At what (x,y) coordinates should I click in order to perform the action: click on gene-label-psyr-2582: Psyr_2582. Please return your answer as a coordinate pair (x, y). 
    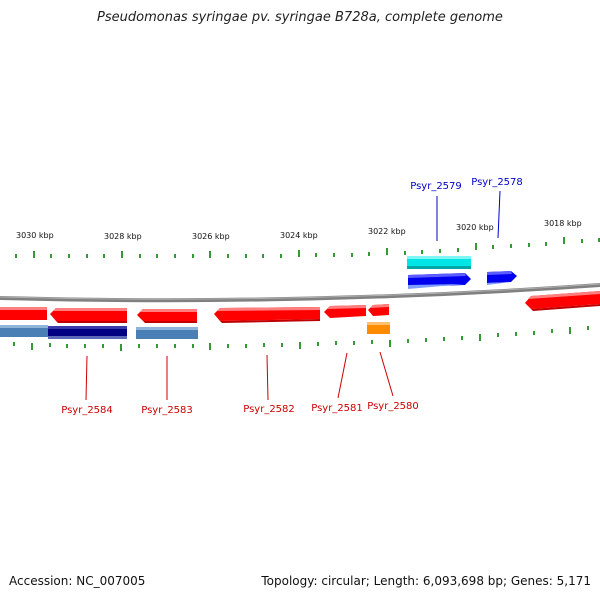
    Looking at the image, I should click on (269, 409).